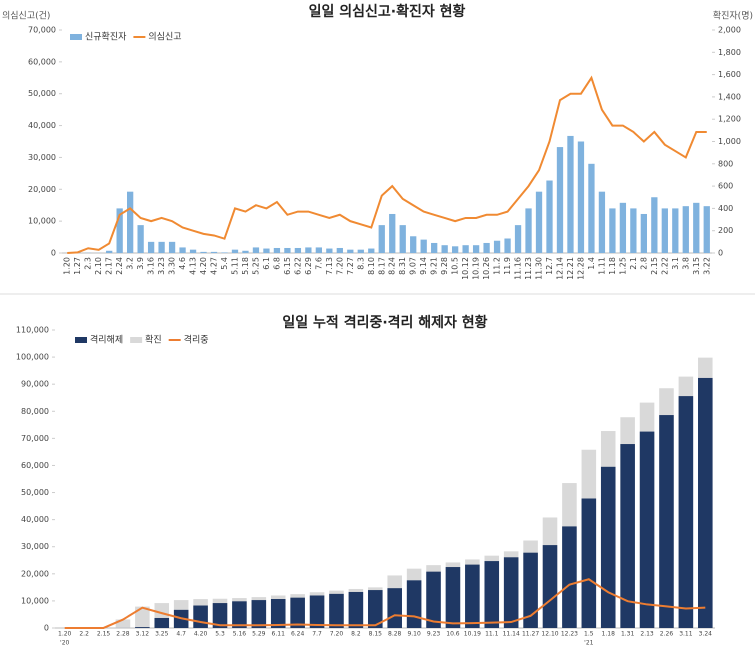 The image size is (755, 649). What do you see at coordinates (580, 268) in the screenshot?
I see `x-tick-label: 12.28` at bounding box center [580, 268].